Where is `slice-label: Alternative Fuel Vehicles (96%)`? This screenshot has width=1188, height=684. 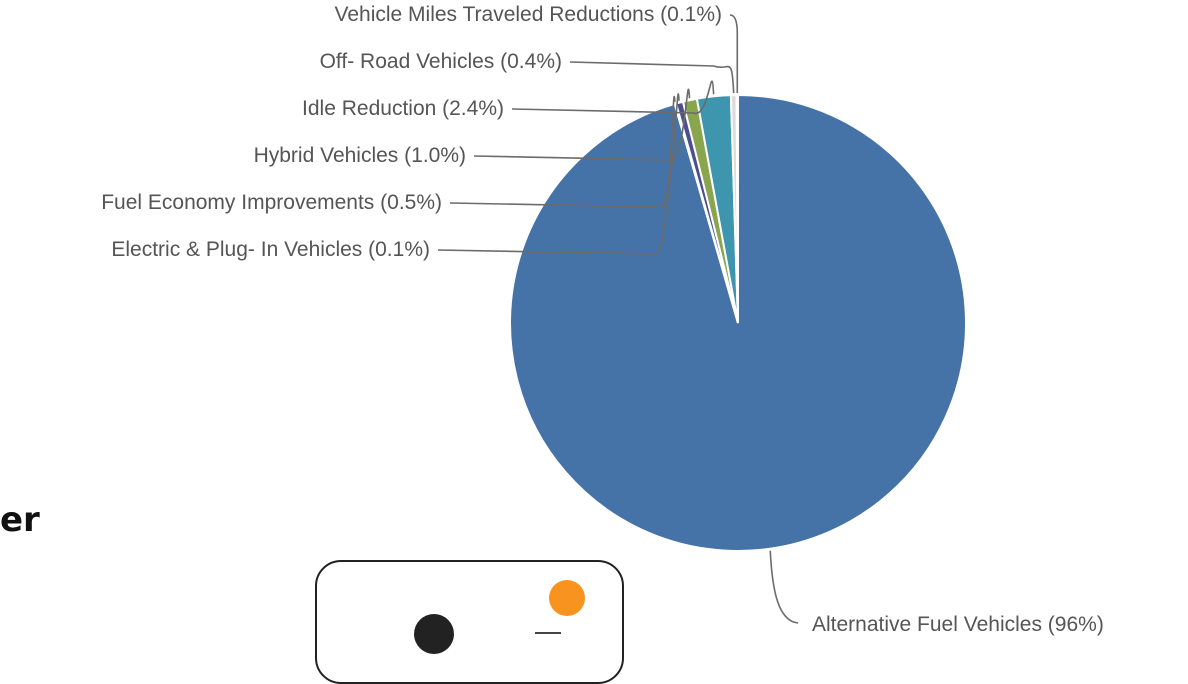
slice-label: Alternative Fuel Vehicles (96%) is located at coordinates (958, 624).